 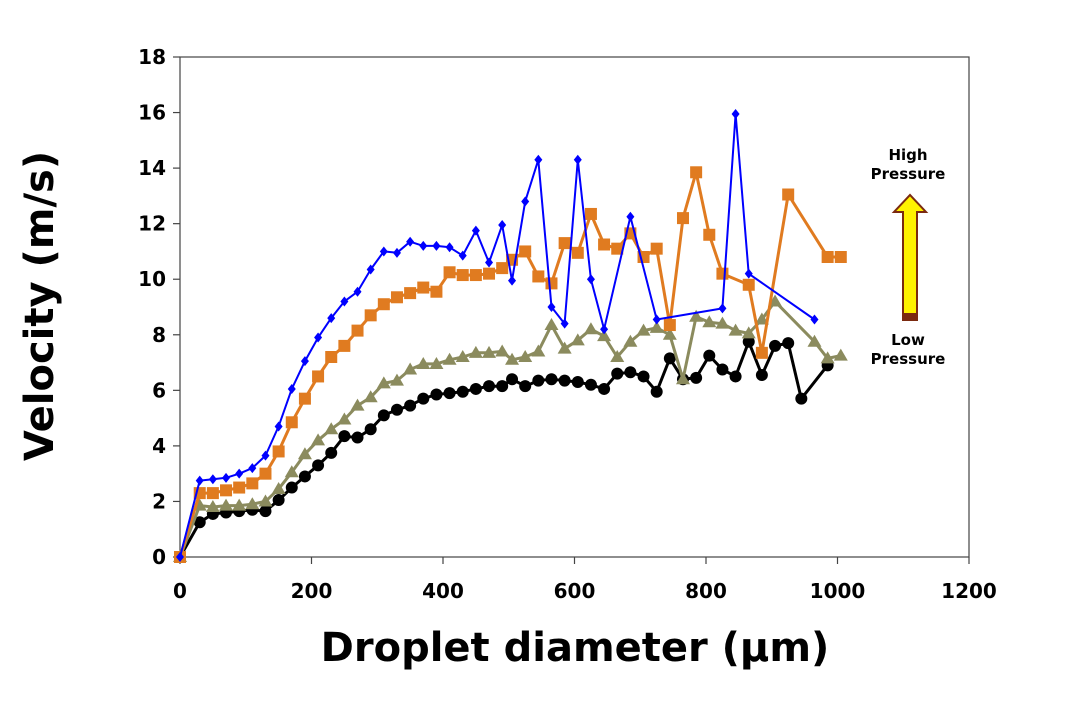 What do you see at coordinates (575, 648) in the screenshot?
I see `x-axis-label: Droplet diameter (µm)` at bounding box center [575, 648].